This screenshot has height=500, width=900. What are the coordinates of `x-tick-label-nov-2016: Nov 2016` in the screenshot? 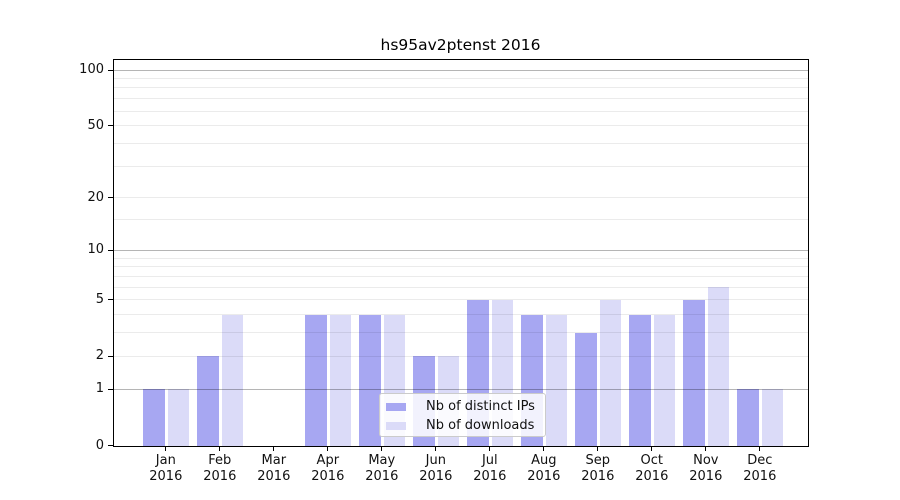 It's located at (706, 468).